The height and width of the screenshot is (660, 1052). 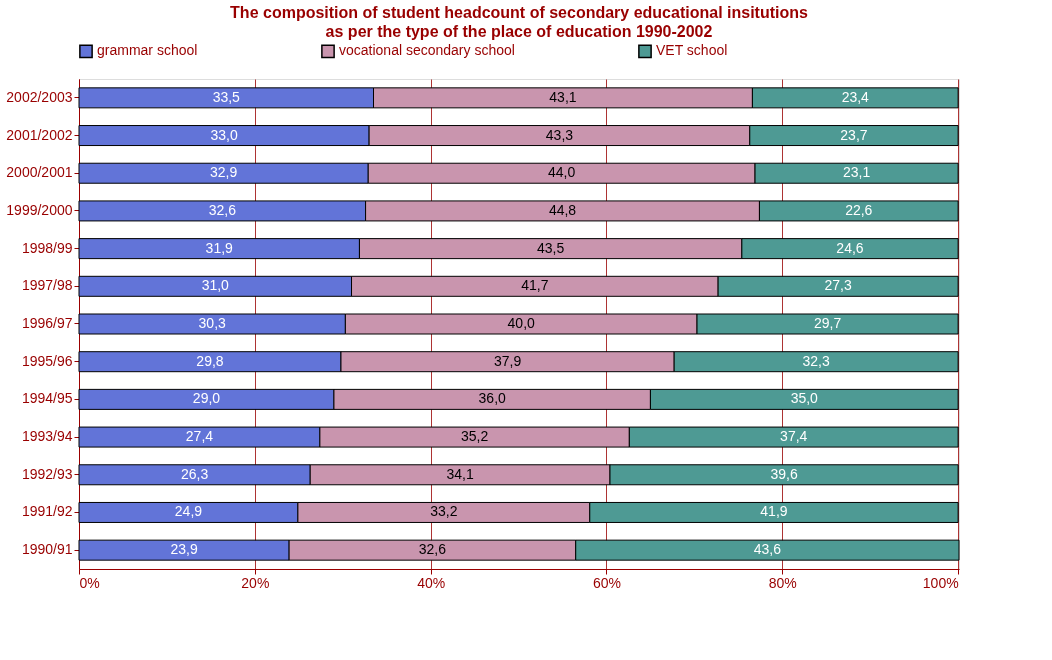 What do you see at coordinates (859, 209) in the screenshot?
I see `data-label: 22,6` at bounding box center [859, 209].